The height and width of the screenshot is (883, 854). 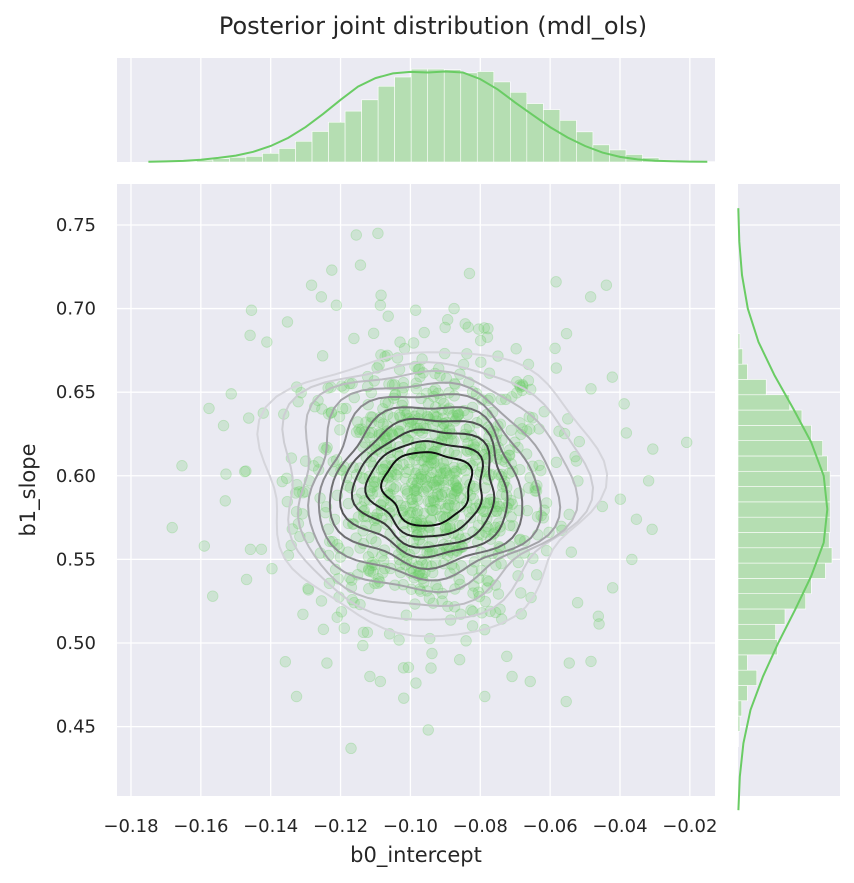 I want to click on right-marginal-histogram, so click(x=785, y=540).